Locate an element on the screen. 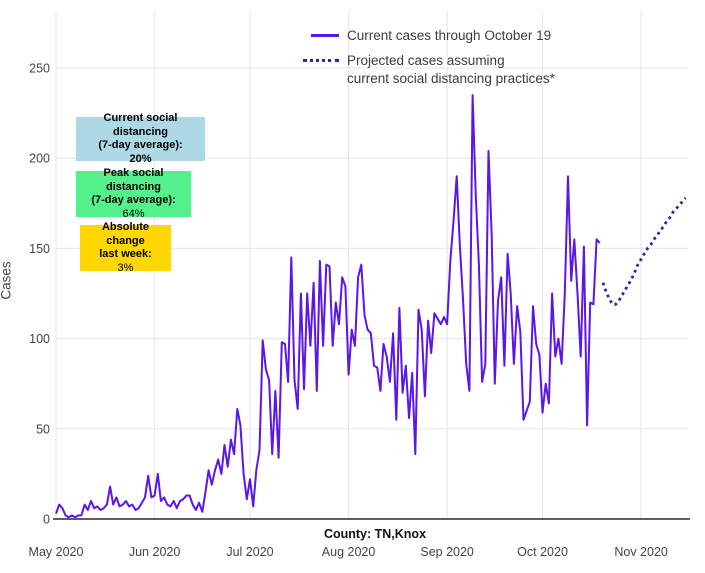 The width and height of the screenshot is (705, 573). y-tick-label: 250 is located at coordinates (39, 69).